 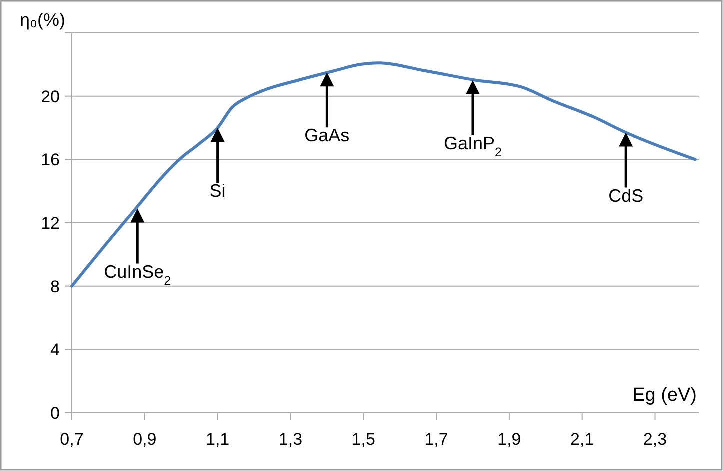 What do you see at coordinates (50, 223) in the screenshot?
I see `y-tick-label: 12` at bounding box center [50, 223].